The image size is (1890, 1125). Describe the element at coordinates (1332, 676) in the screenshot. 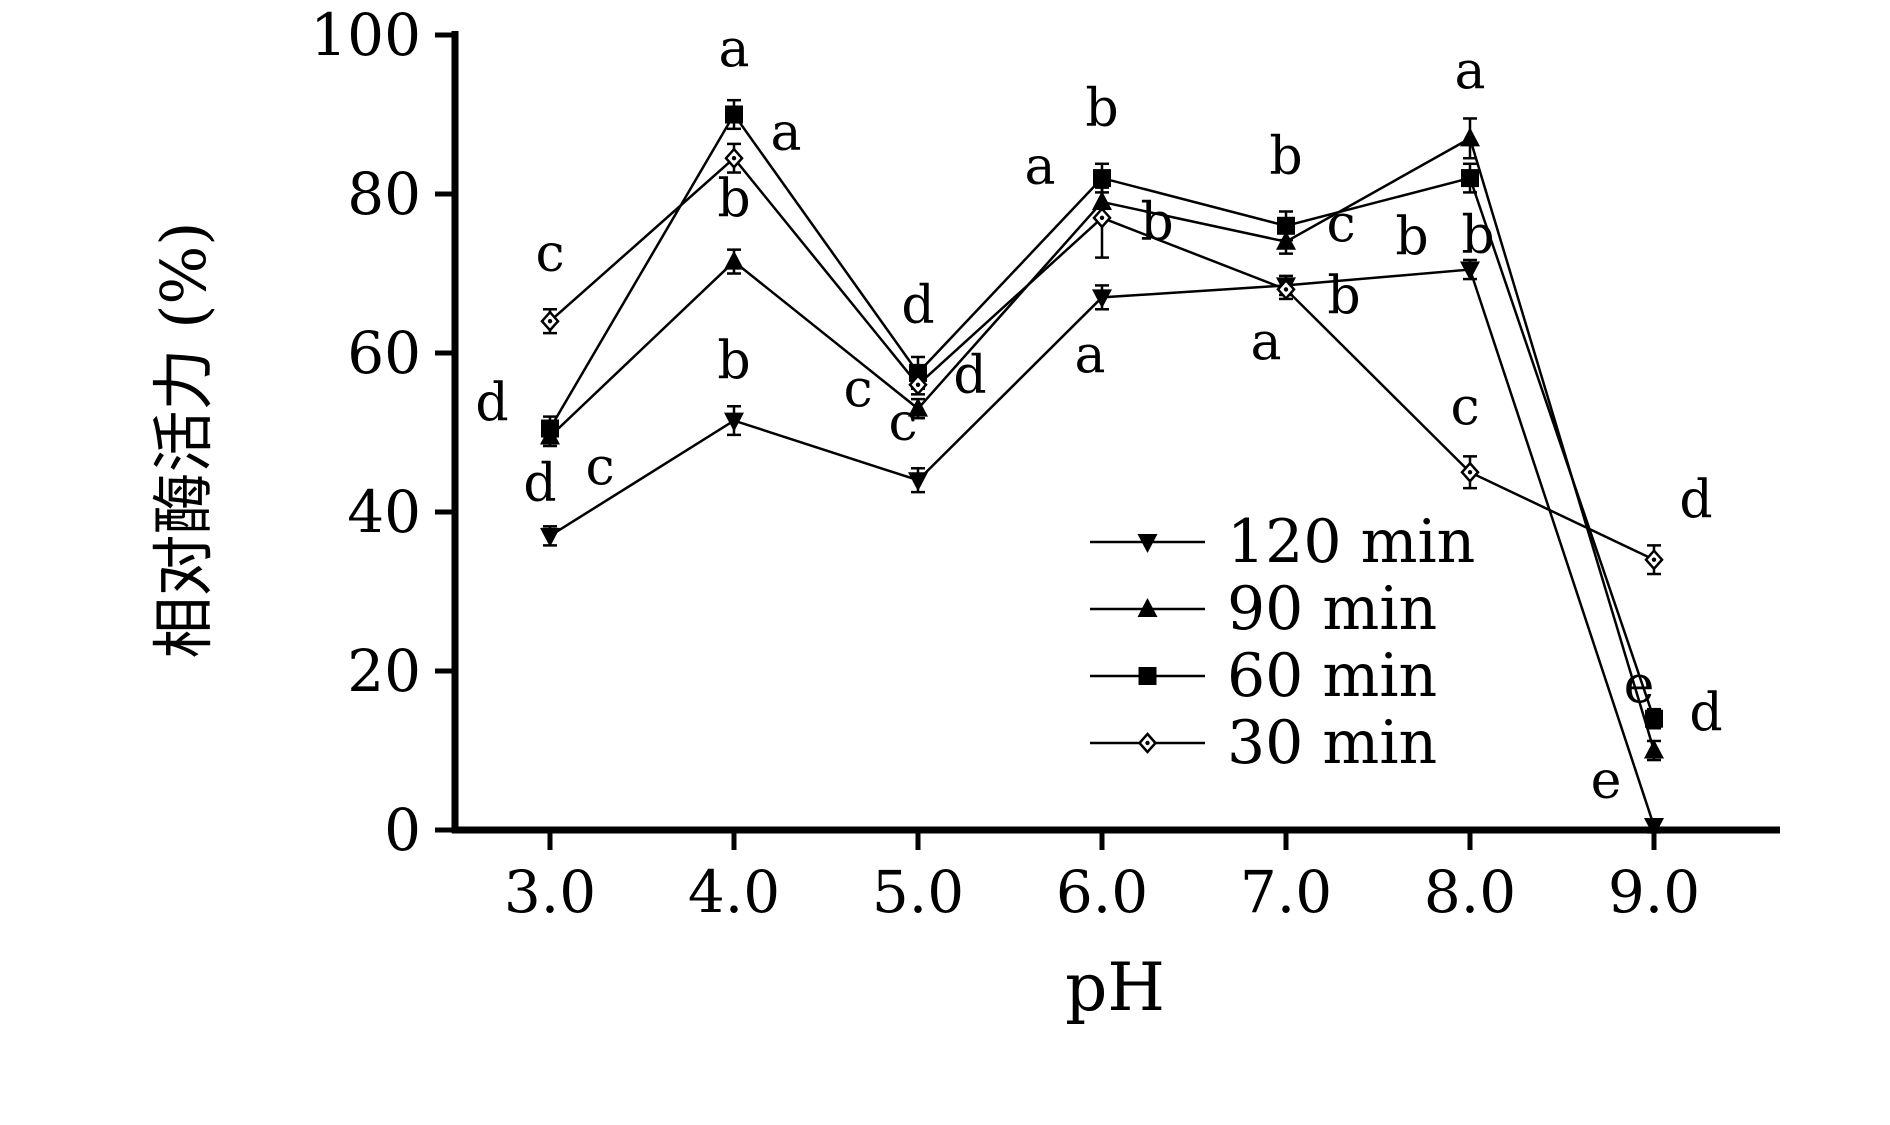

I see `legend-label-60-min: 60 min` at that location.